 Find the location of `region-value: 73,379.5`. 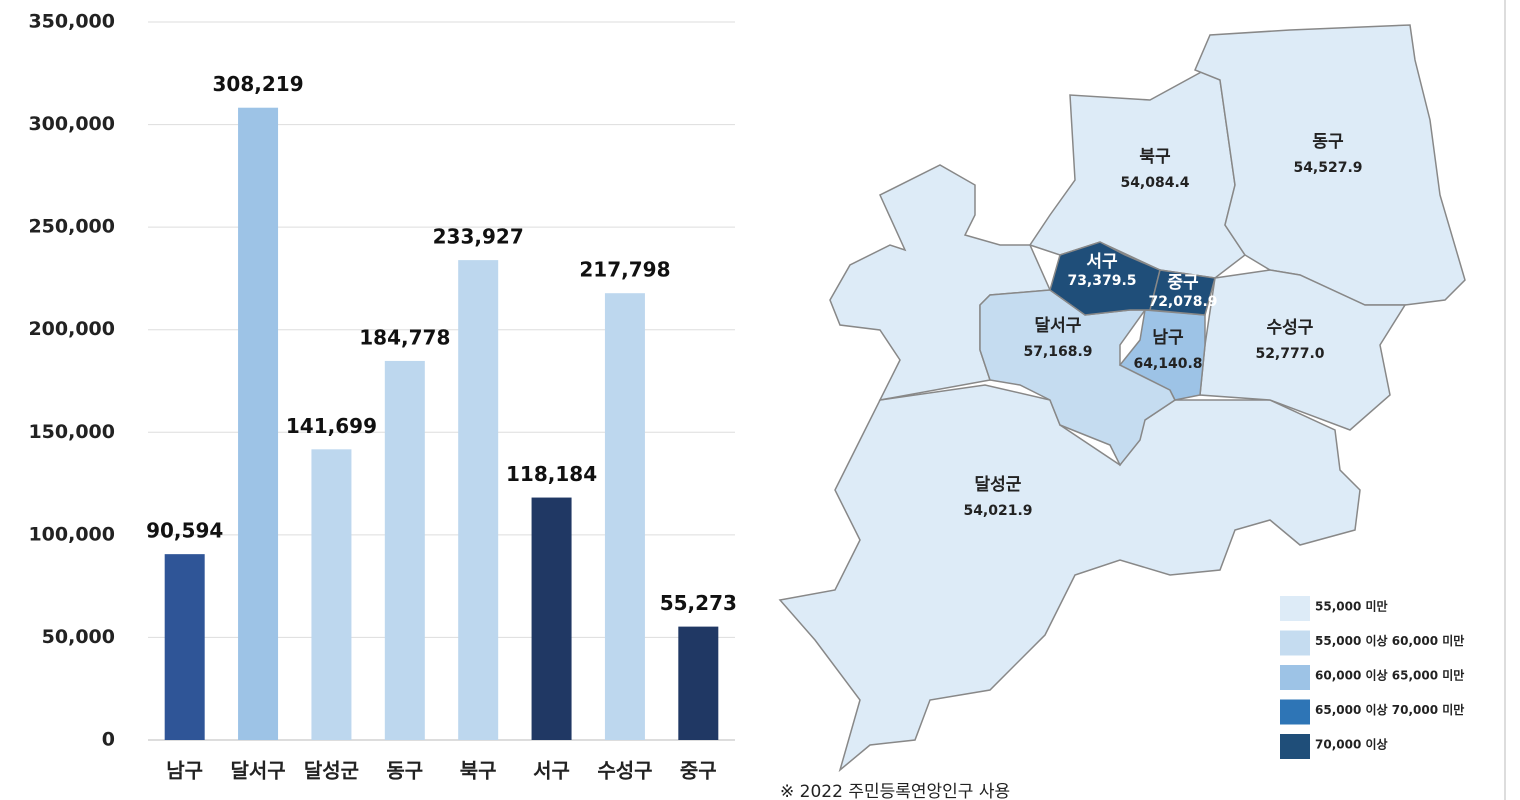

region-value: 73,379.5 is located at coordinates (1101, 281).